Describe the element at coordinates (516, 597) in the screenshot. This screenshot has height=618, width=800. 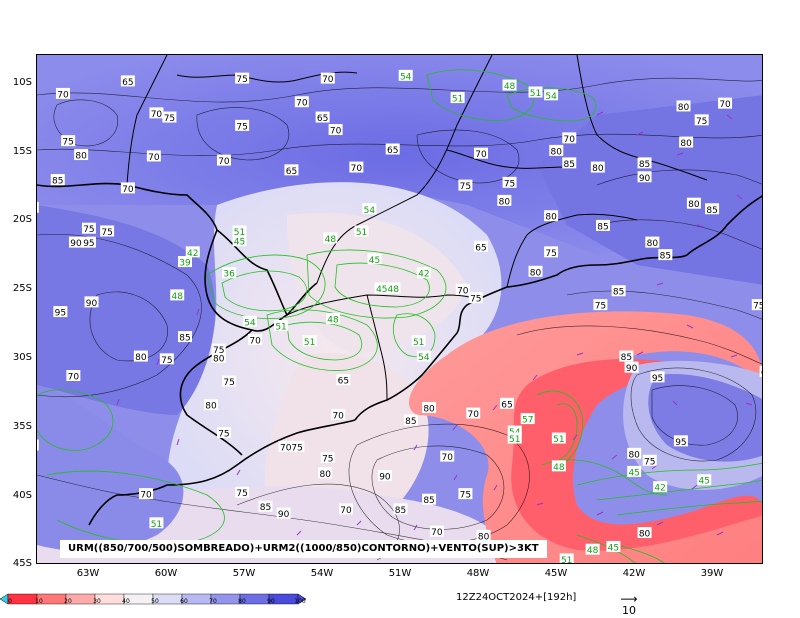
I see `forecast-timestamp: 12Z24OCT2024+[192h]` at that location.